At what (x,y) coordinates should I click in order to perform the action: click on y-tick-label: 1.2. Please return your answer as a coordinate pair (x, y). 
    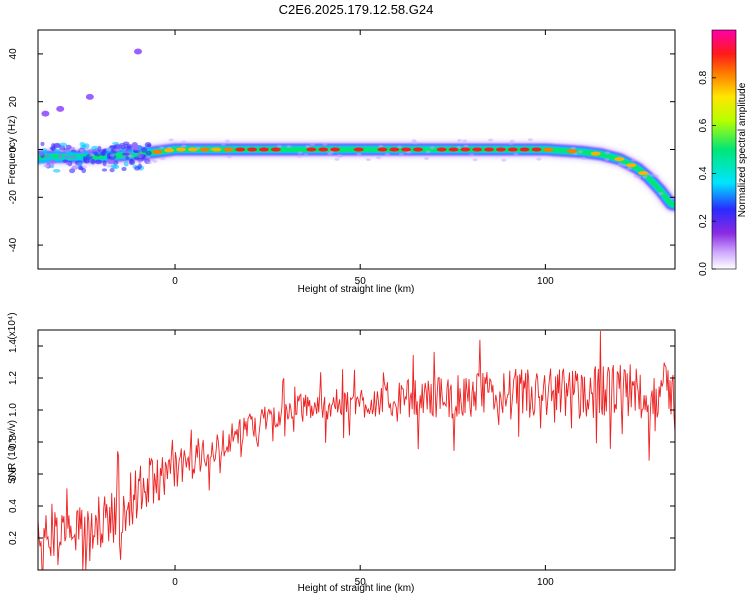
    Looking at the image, I should click on (13, 378).